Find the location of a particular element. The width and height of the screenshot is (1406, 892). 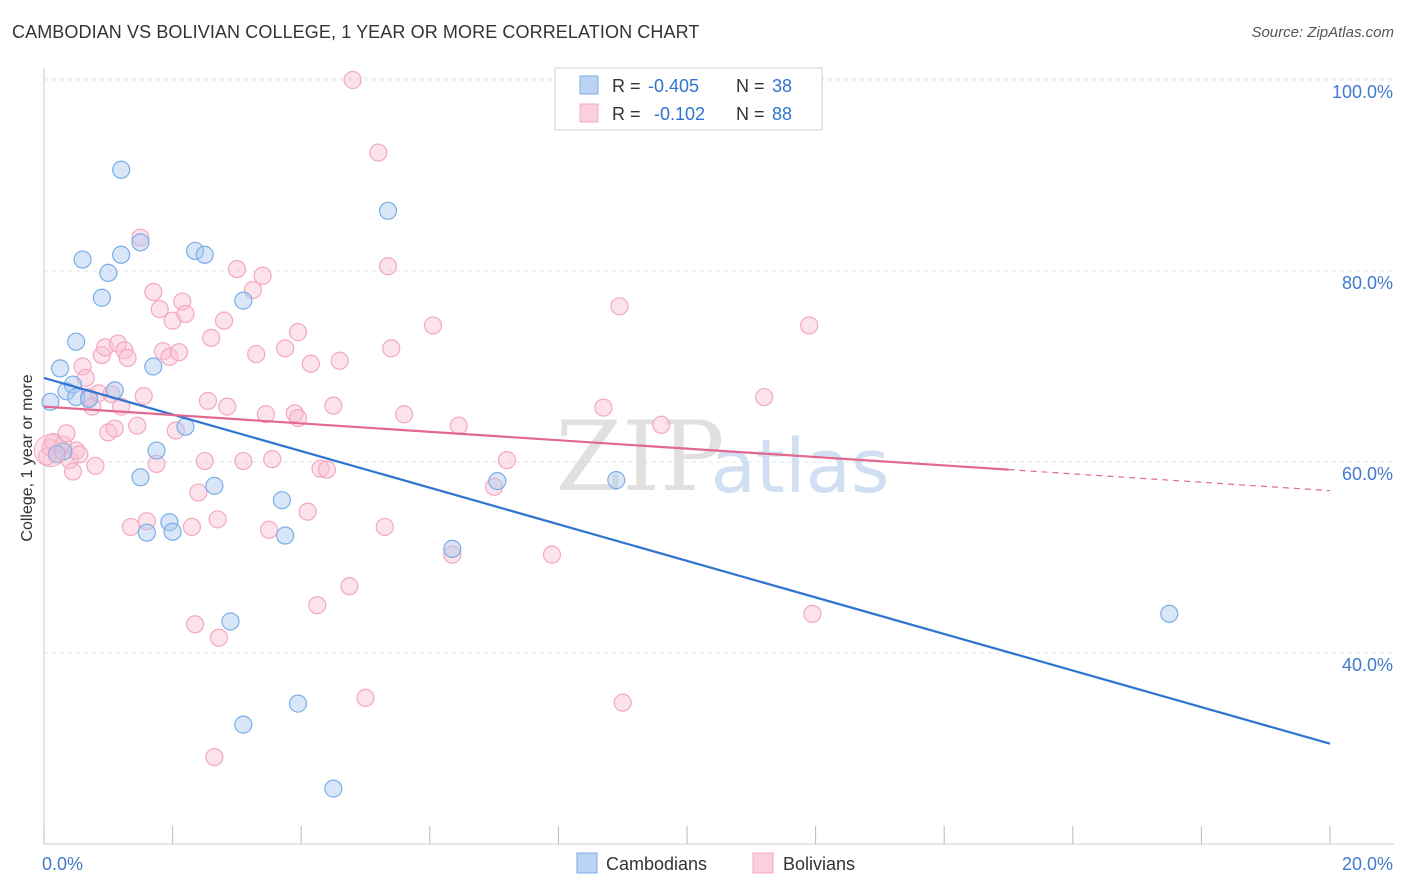

series-legend-swatch-cambodians is located at coordinates (587, 863).